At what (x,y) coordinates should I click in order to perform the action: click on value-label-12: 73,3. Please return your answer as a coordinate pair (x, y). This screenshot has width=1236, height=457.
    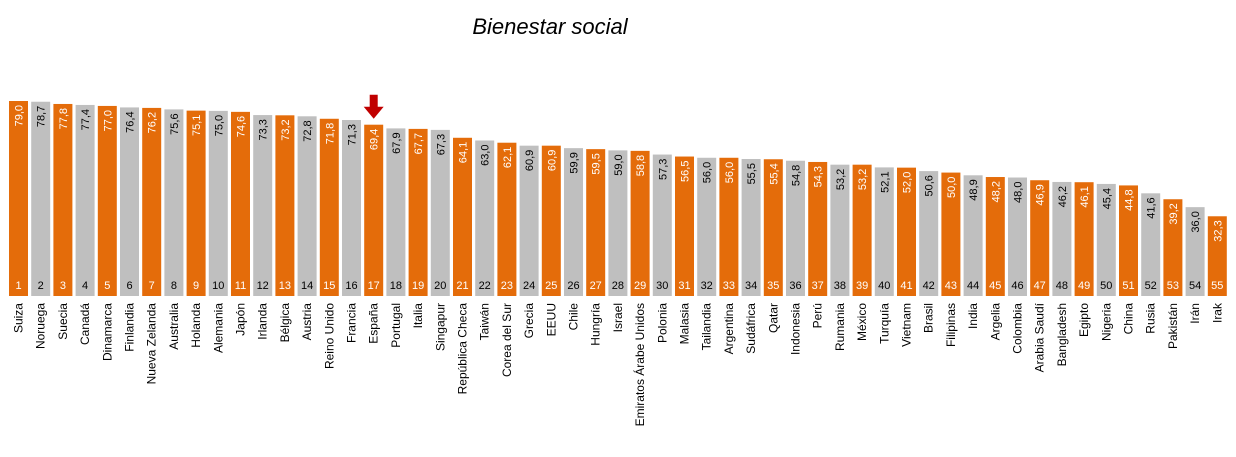
    Looking at the image, I should click on (264, 129).